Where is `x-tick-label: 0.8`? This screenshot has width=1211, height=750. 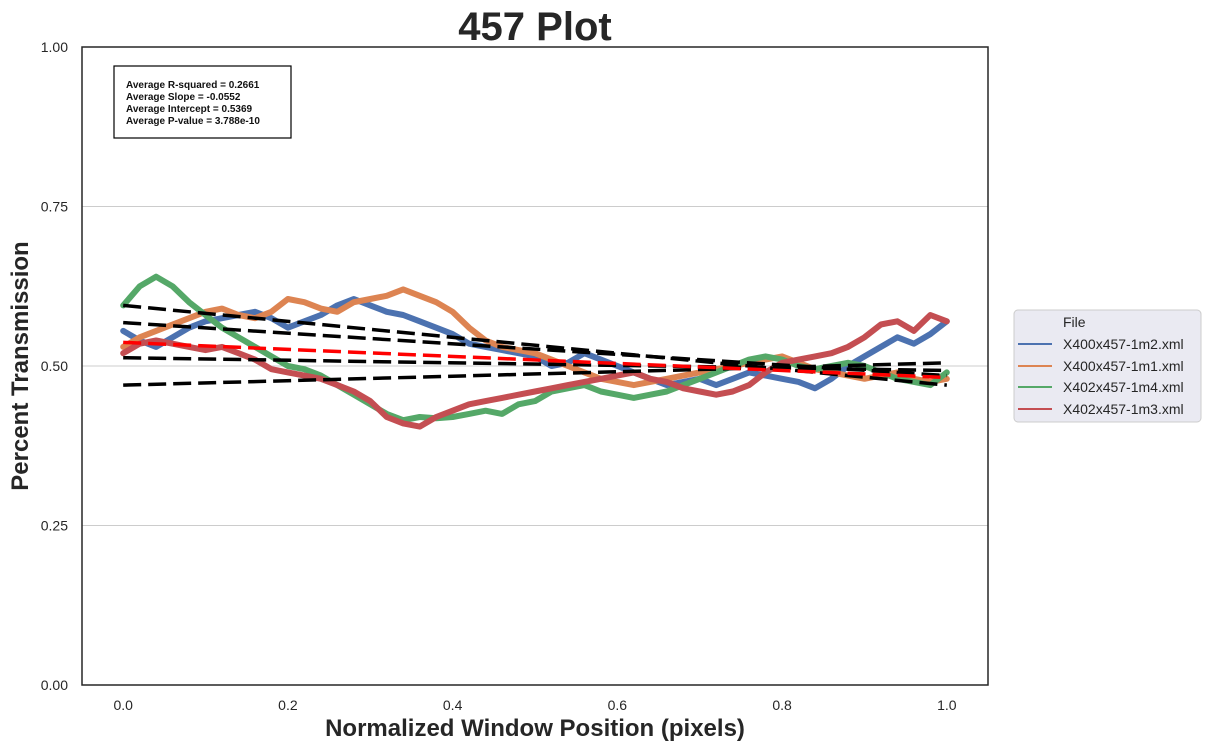
x-tick-label: 0.8 is located at coordinates (782, 705).